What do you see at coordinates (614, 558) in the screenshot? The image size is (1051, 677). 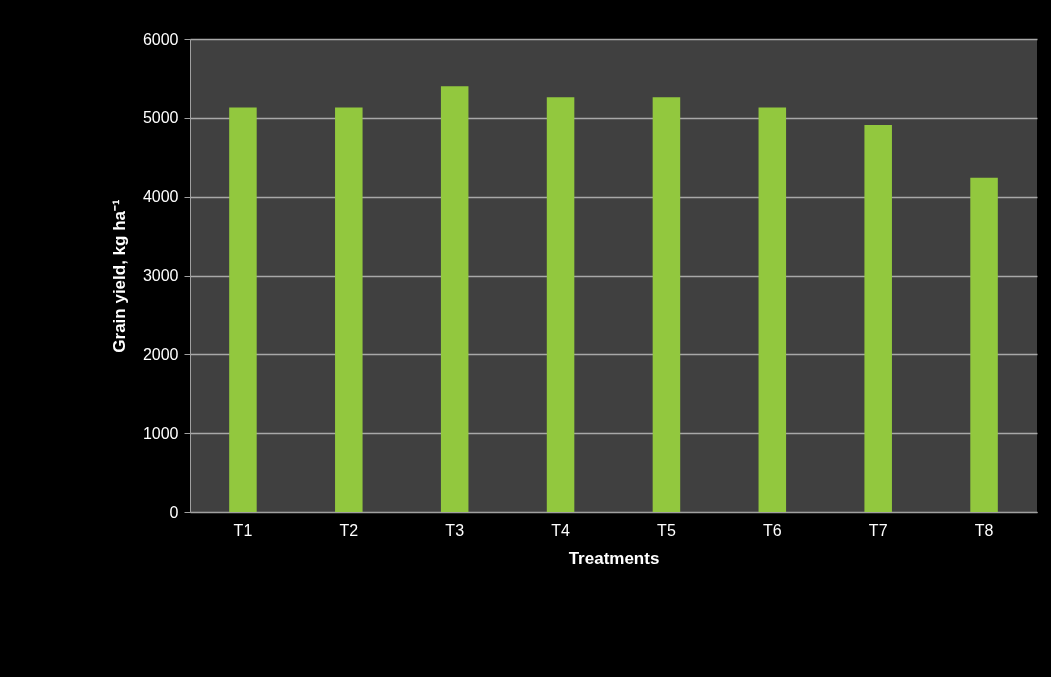 I see `x-axis-title: Treatments` at bounding box center [614, 558].